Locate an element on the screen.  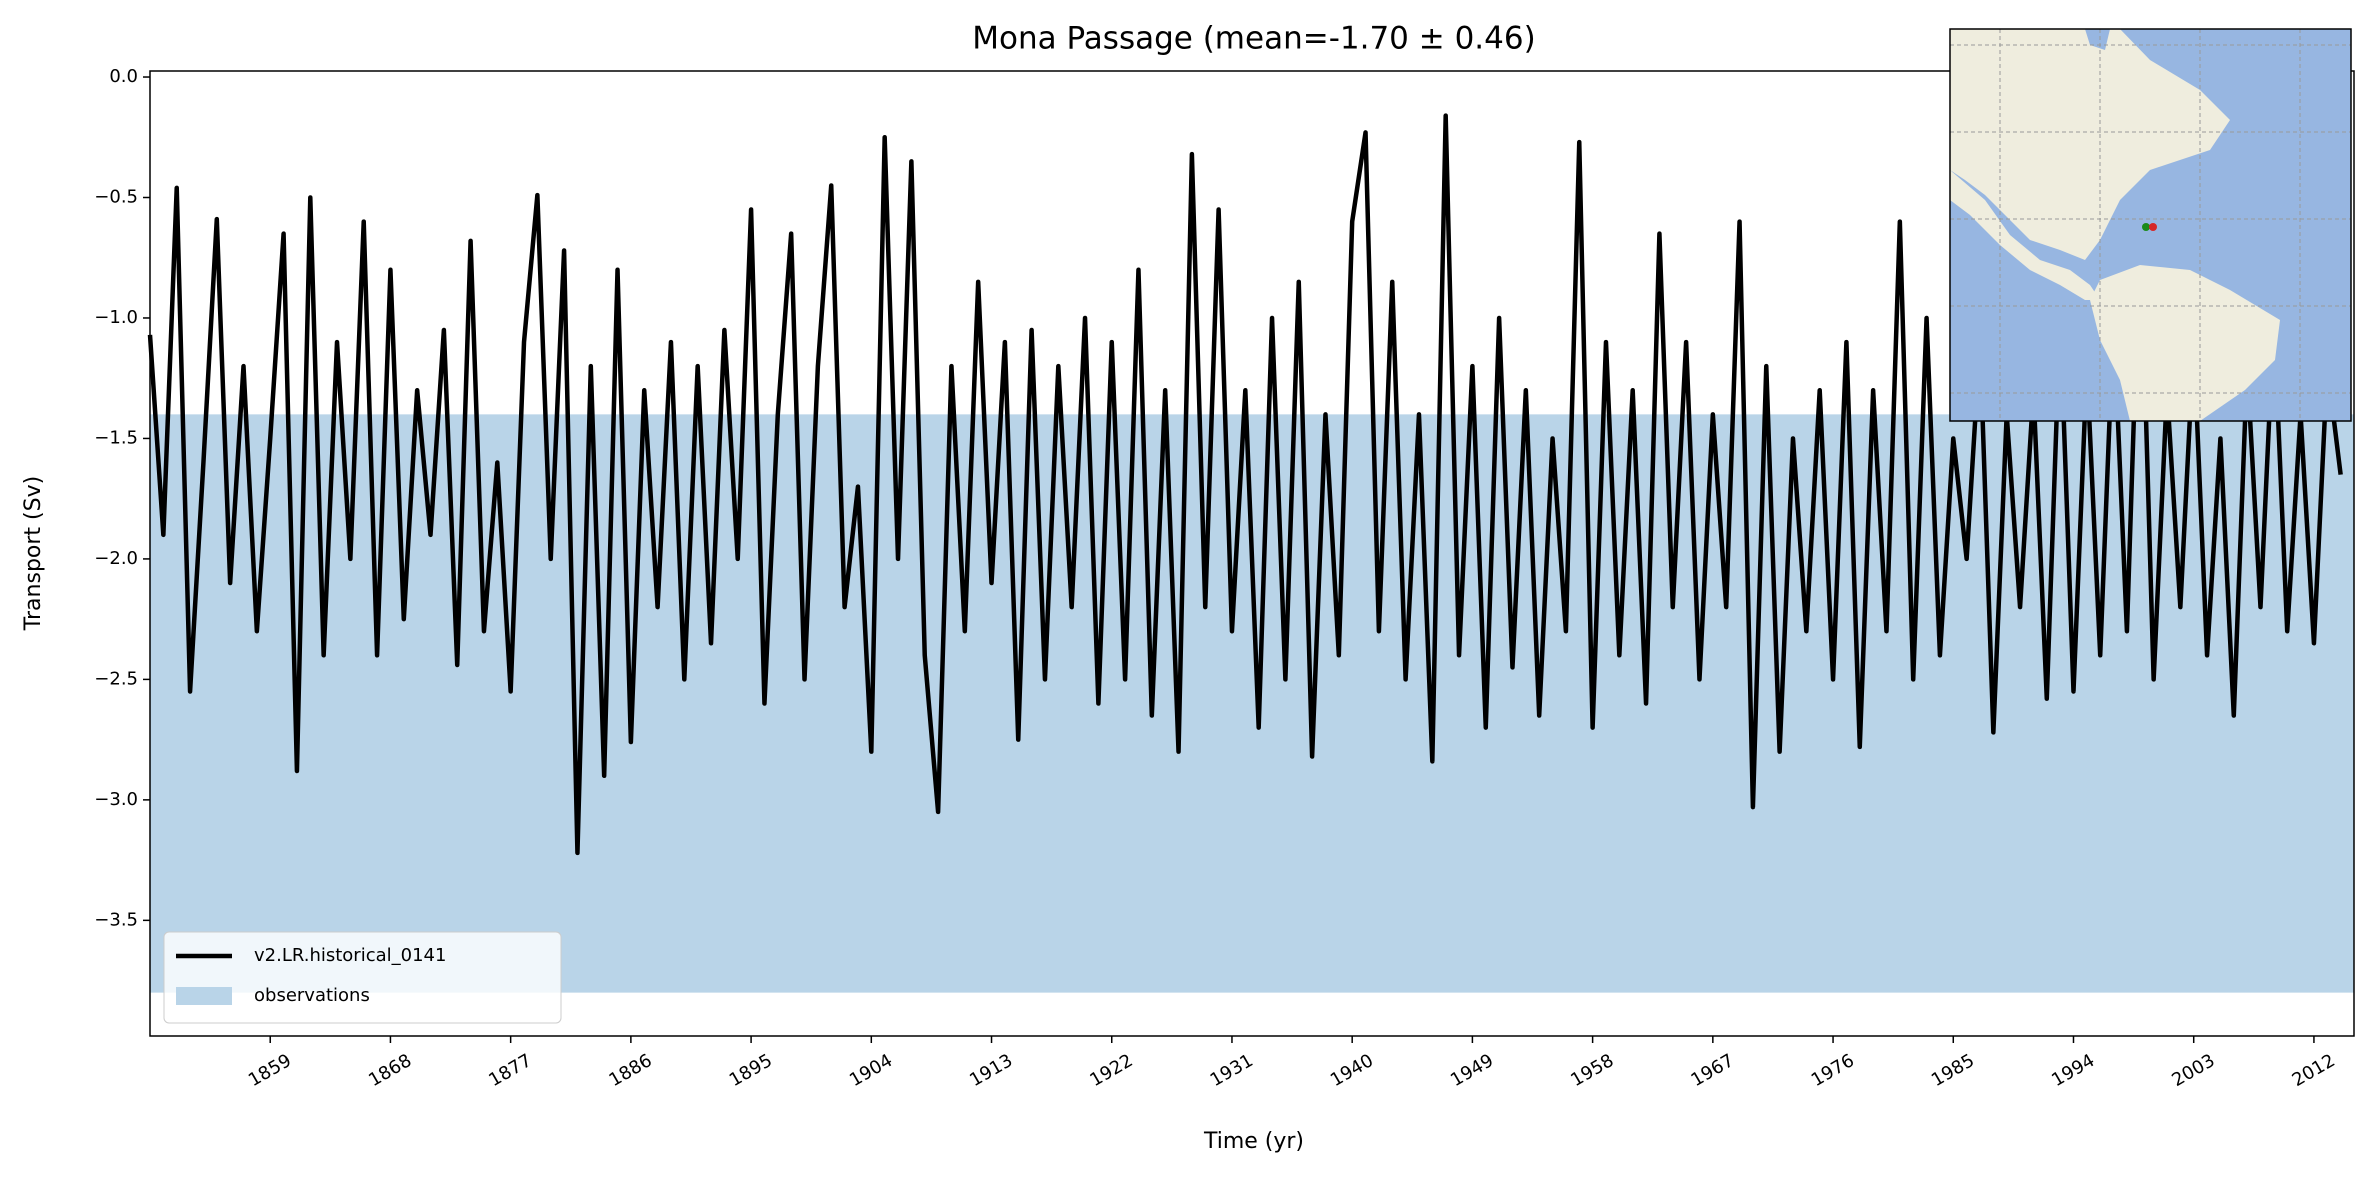
x-tick-label: 2012 is located at coordinates (2314, 1070).